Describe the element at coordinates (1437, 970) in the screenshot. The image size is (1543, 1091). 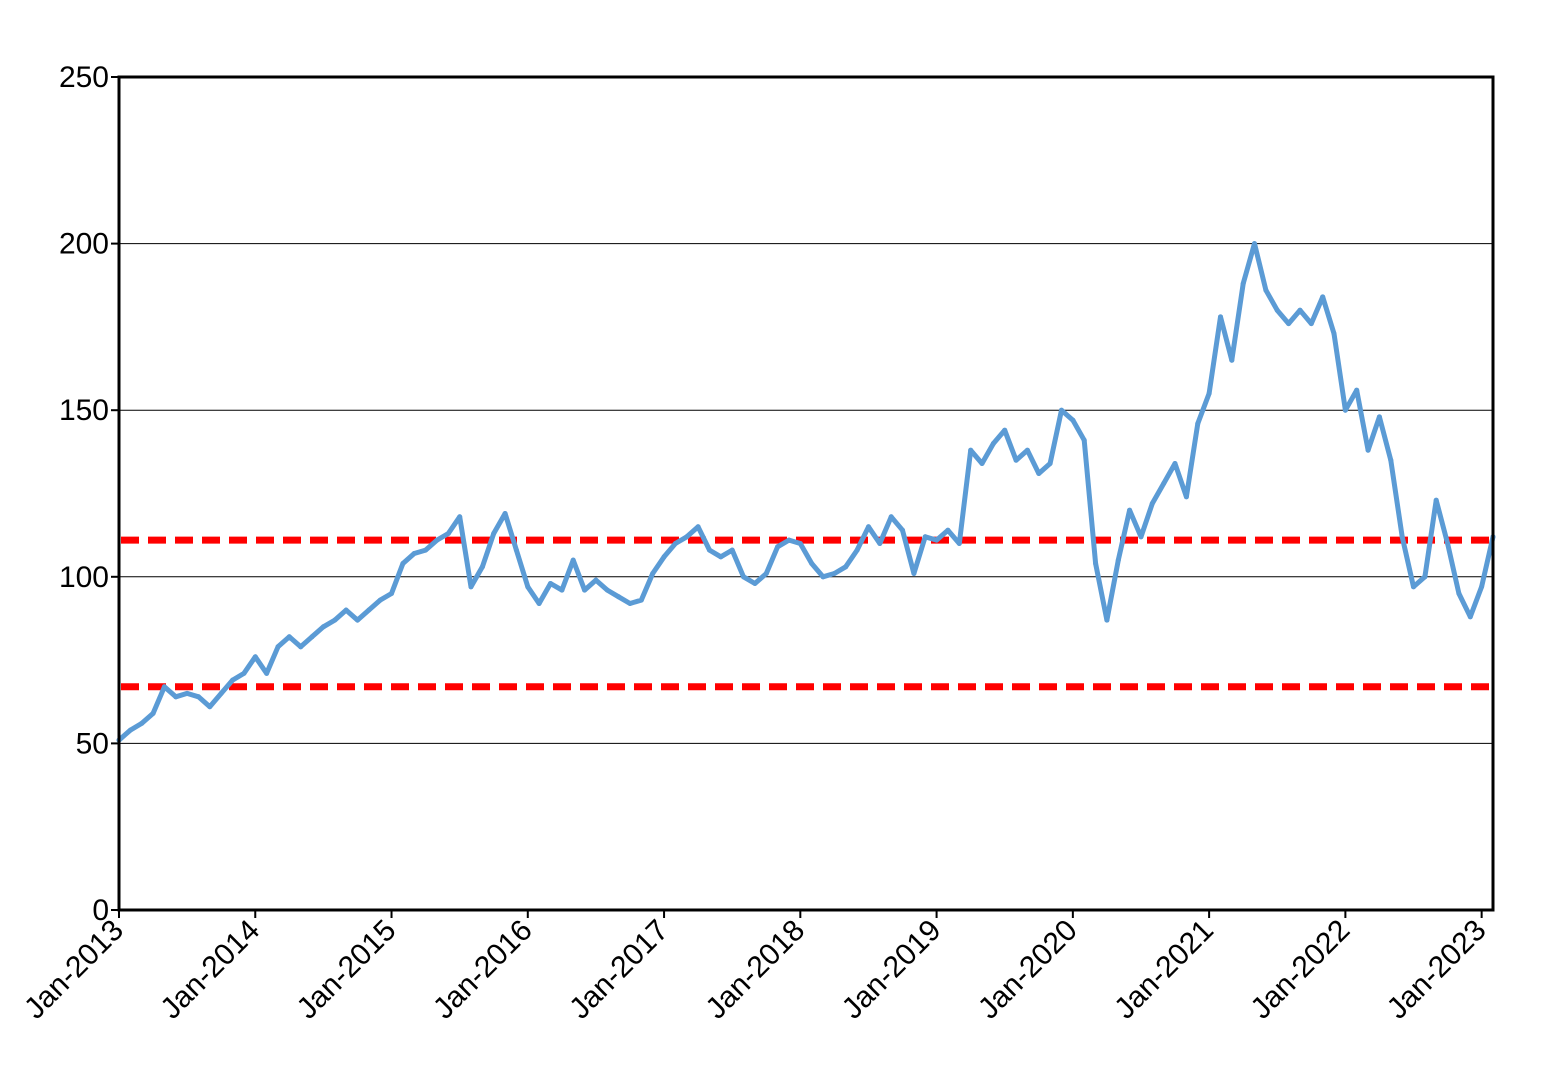
I see `x-tick-label: Jan-2023` at that location.